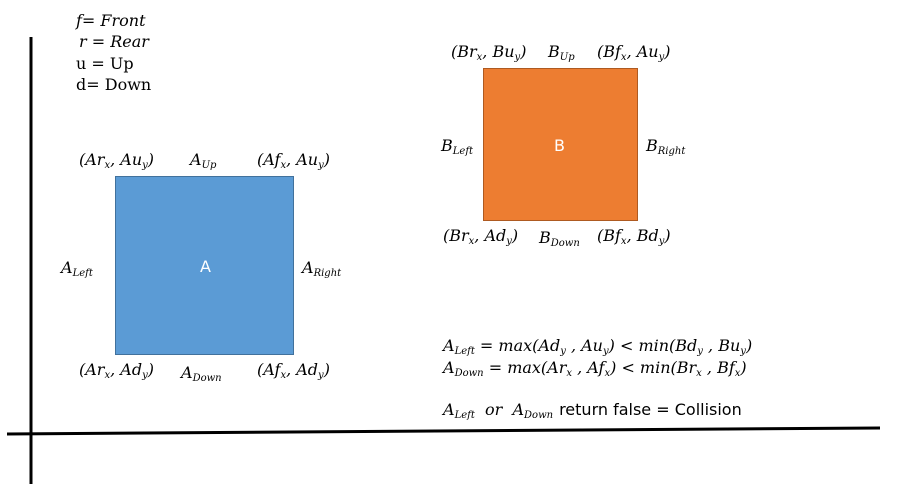 The image size is (902, 498). Describe the element at coordinates (201, 373) in the screenshot. I see `box-a-down-label: ADown` at that location.